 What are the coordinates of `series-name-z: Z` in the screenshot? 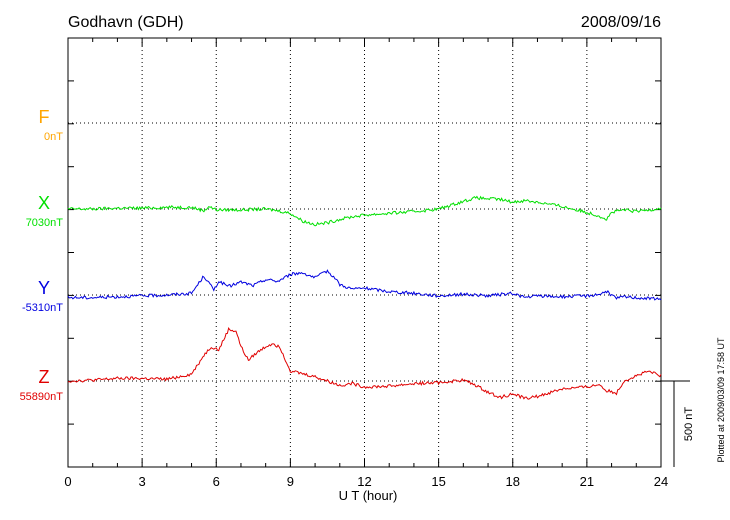 It's located at (44, 377).